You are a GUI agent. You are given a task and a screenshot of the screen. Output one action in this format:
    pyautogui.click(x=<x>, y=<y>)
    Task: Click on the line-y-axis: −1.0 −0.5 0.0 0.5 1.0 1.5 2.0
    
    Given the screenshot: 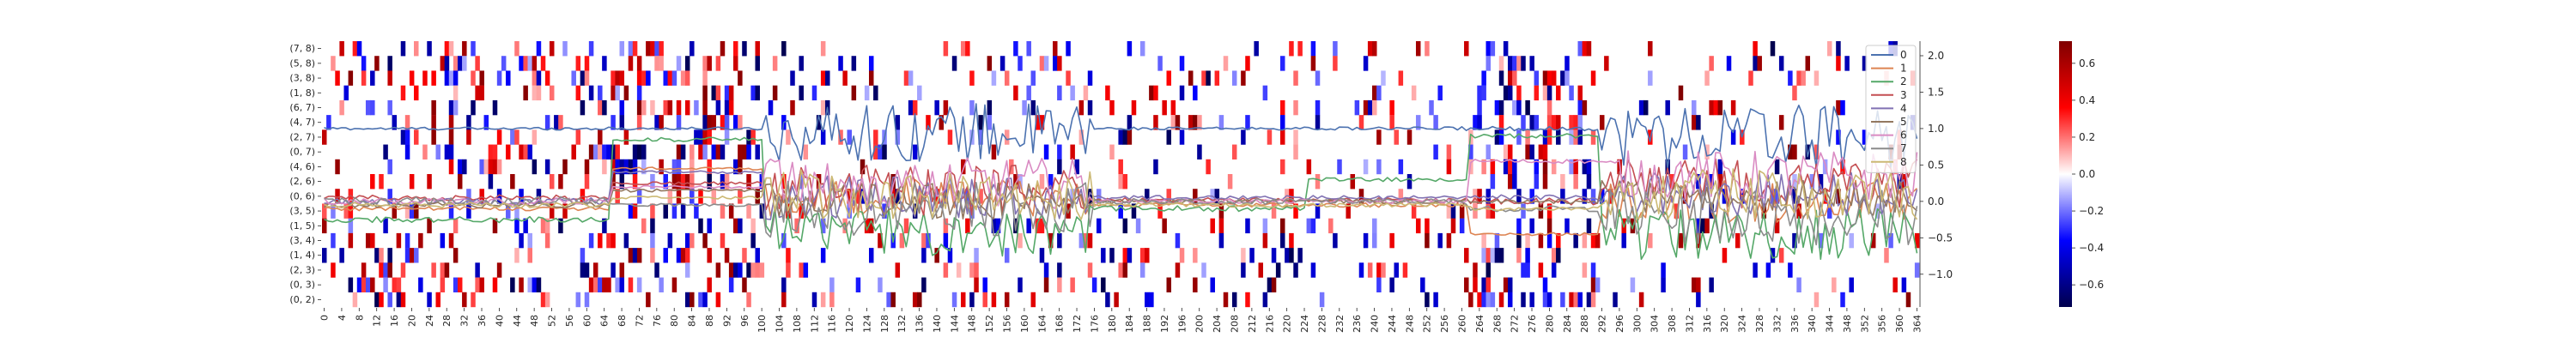 What is the action you would take?
    pyautogui.click(x=1936, y=174)
    